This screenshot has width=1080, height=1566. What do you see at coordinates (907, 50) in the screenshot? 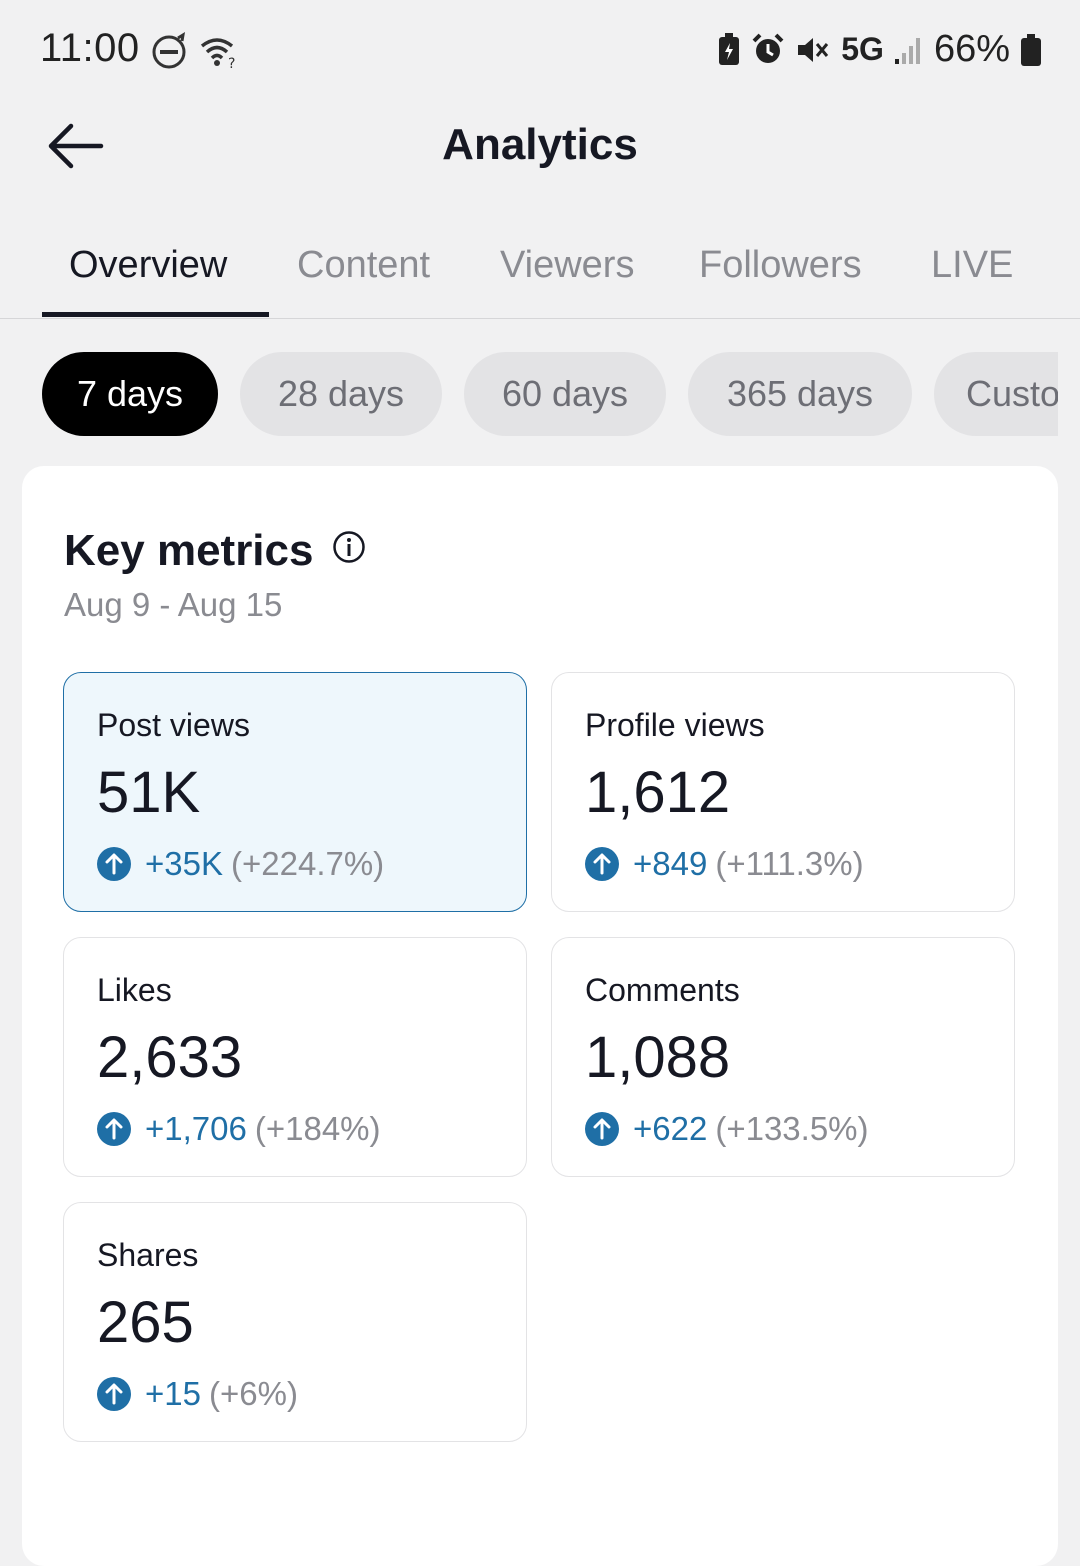
I see `signal-icon` at bounding box center [907, 50].